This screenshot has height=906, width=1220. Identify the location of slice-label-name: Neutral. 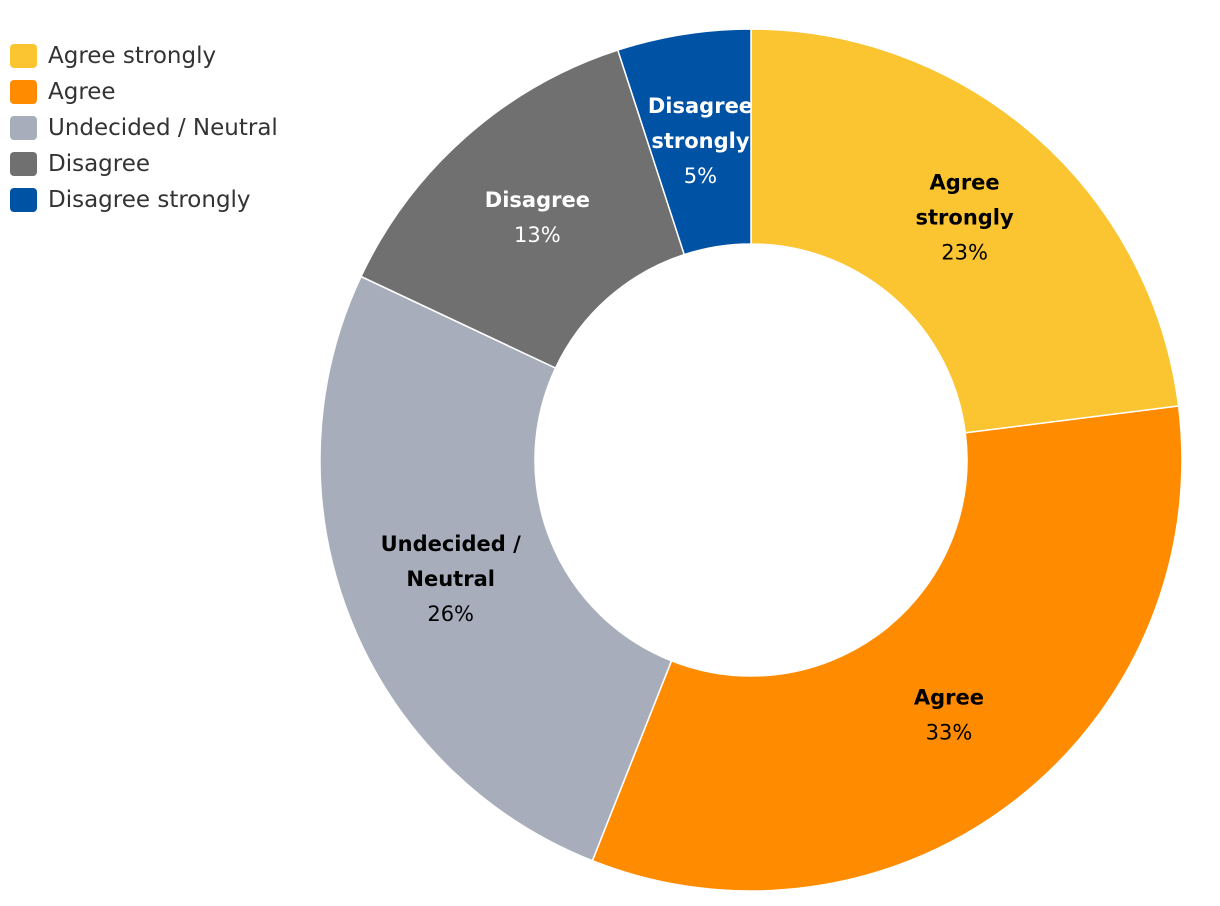
(450, 579).